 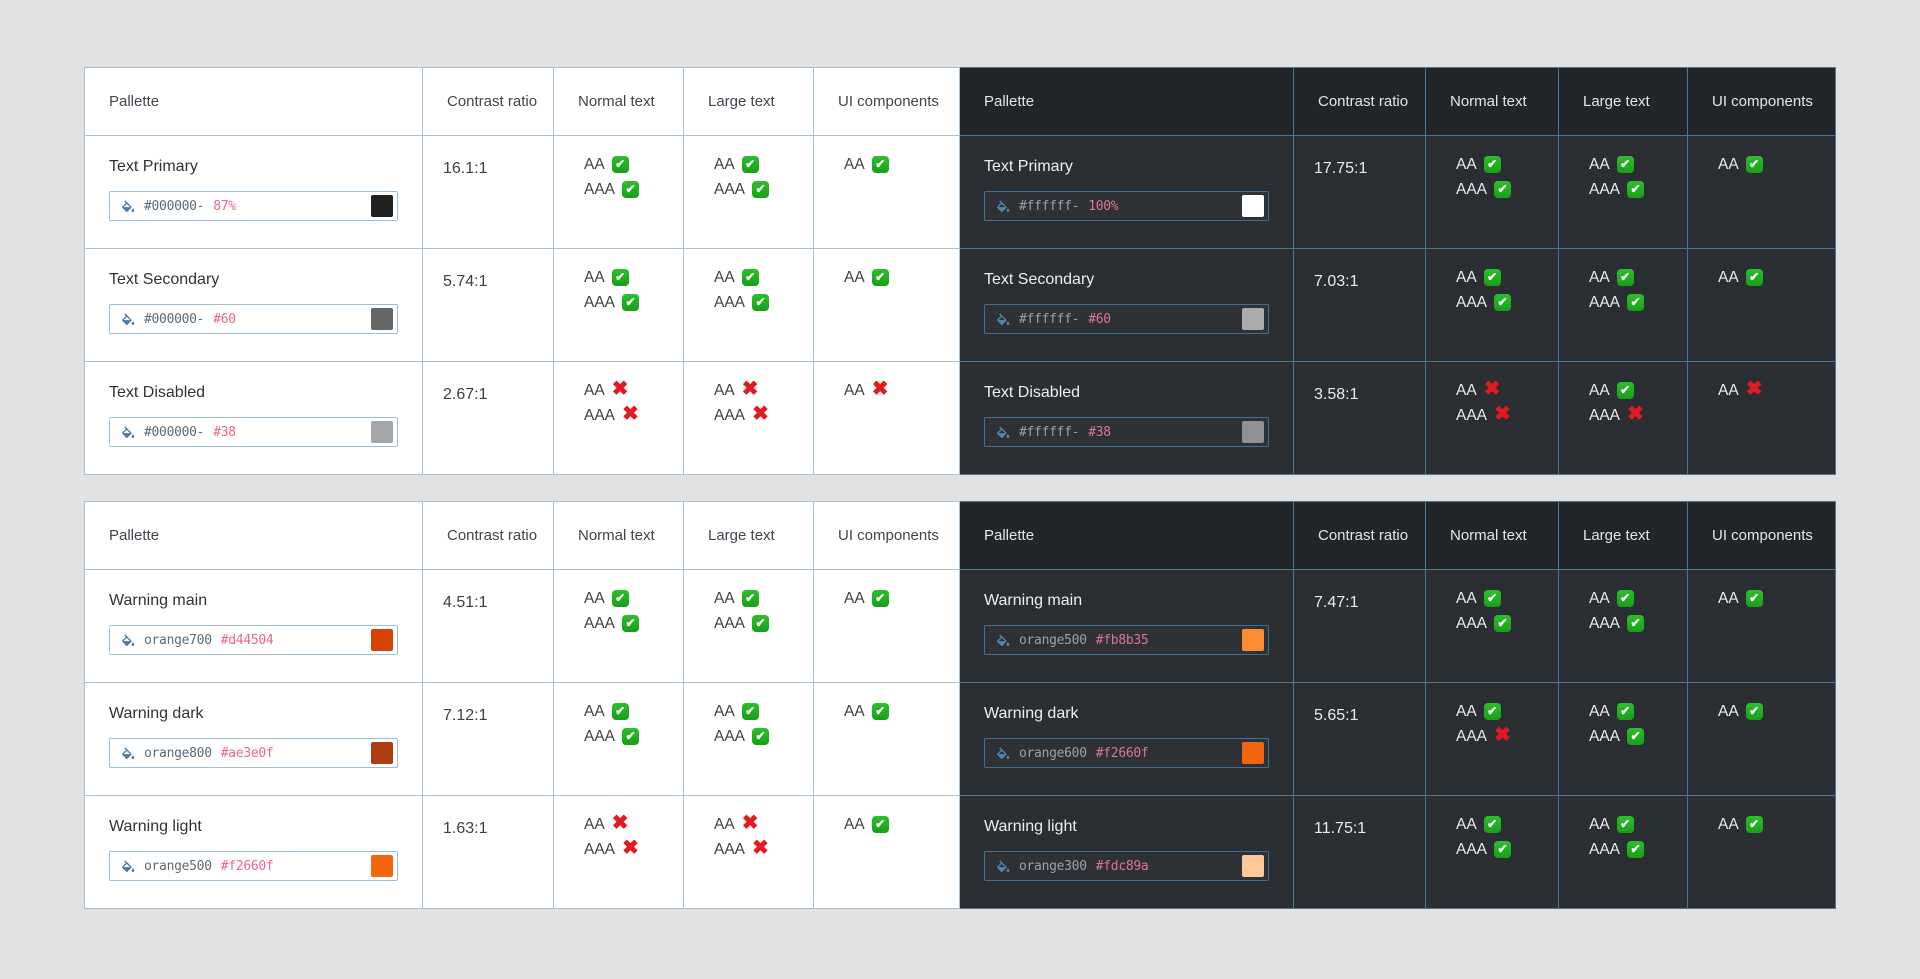 I want to click on color-token-input: #000000- 87%, so click(x=253, y=206).